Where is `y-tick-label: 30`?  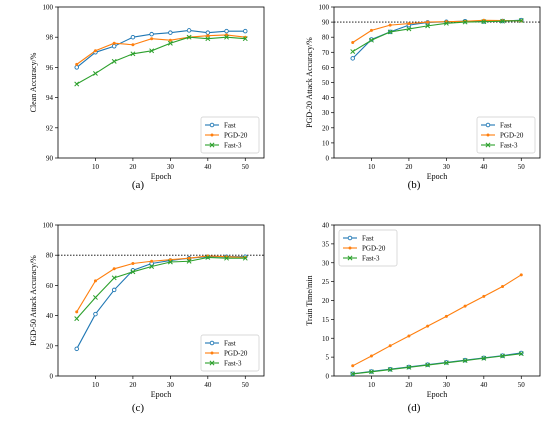
y-tick-label: 30 is located at coordinates (326, 263).